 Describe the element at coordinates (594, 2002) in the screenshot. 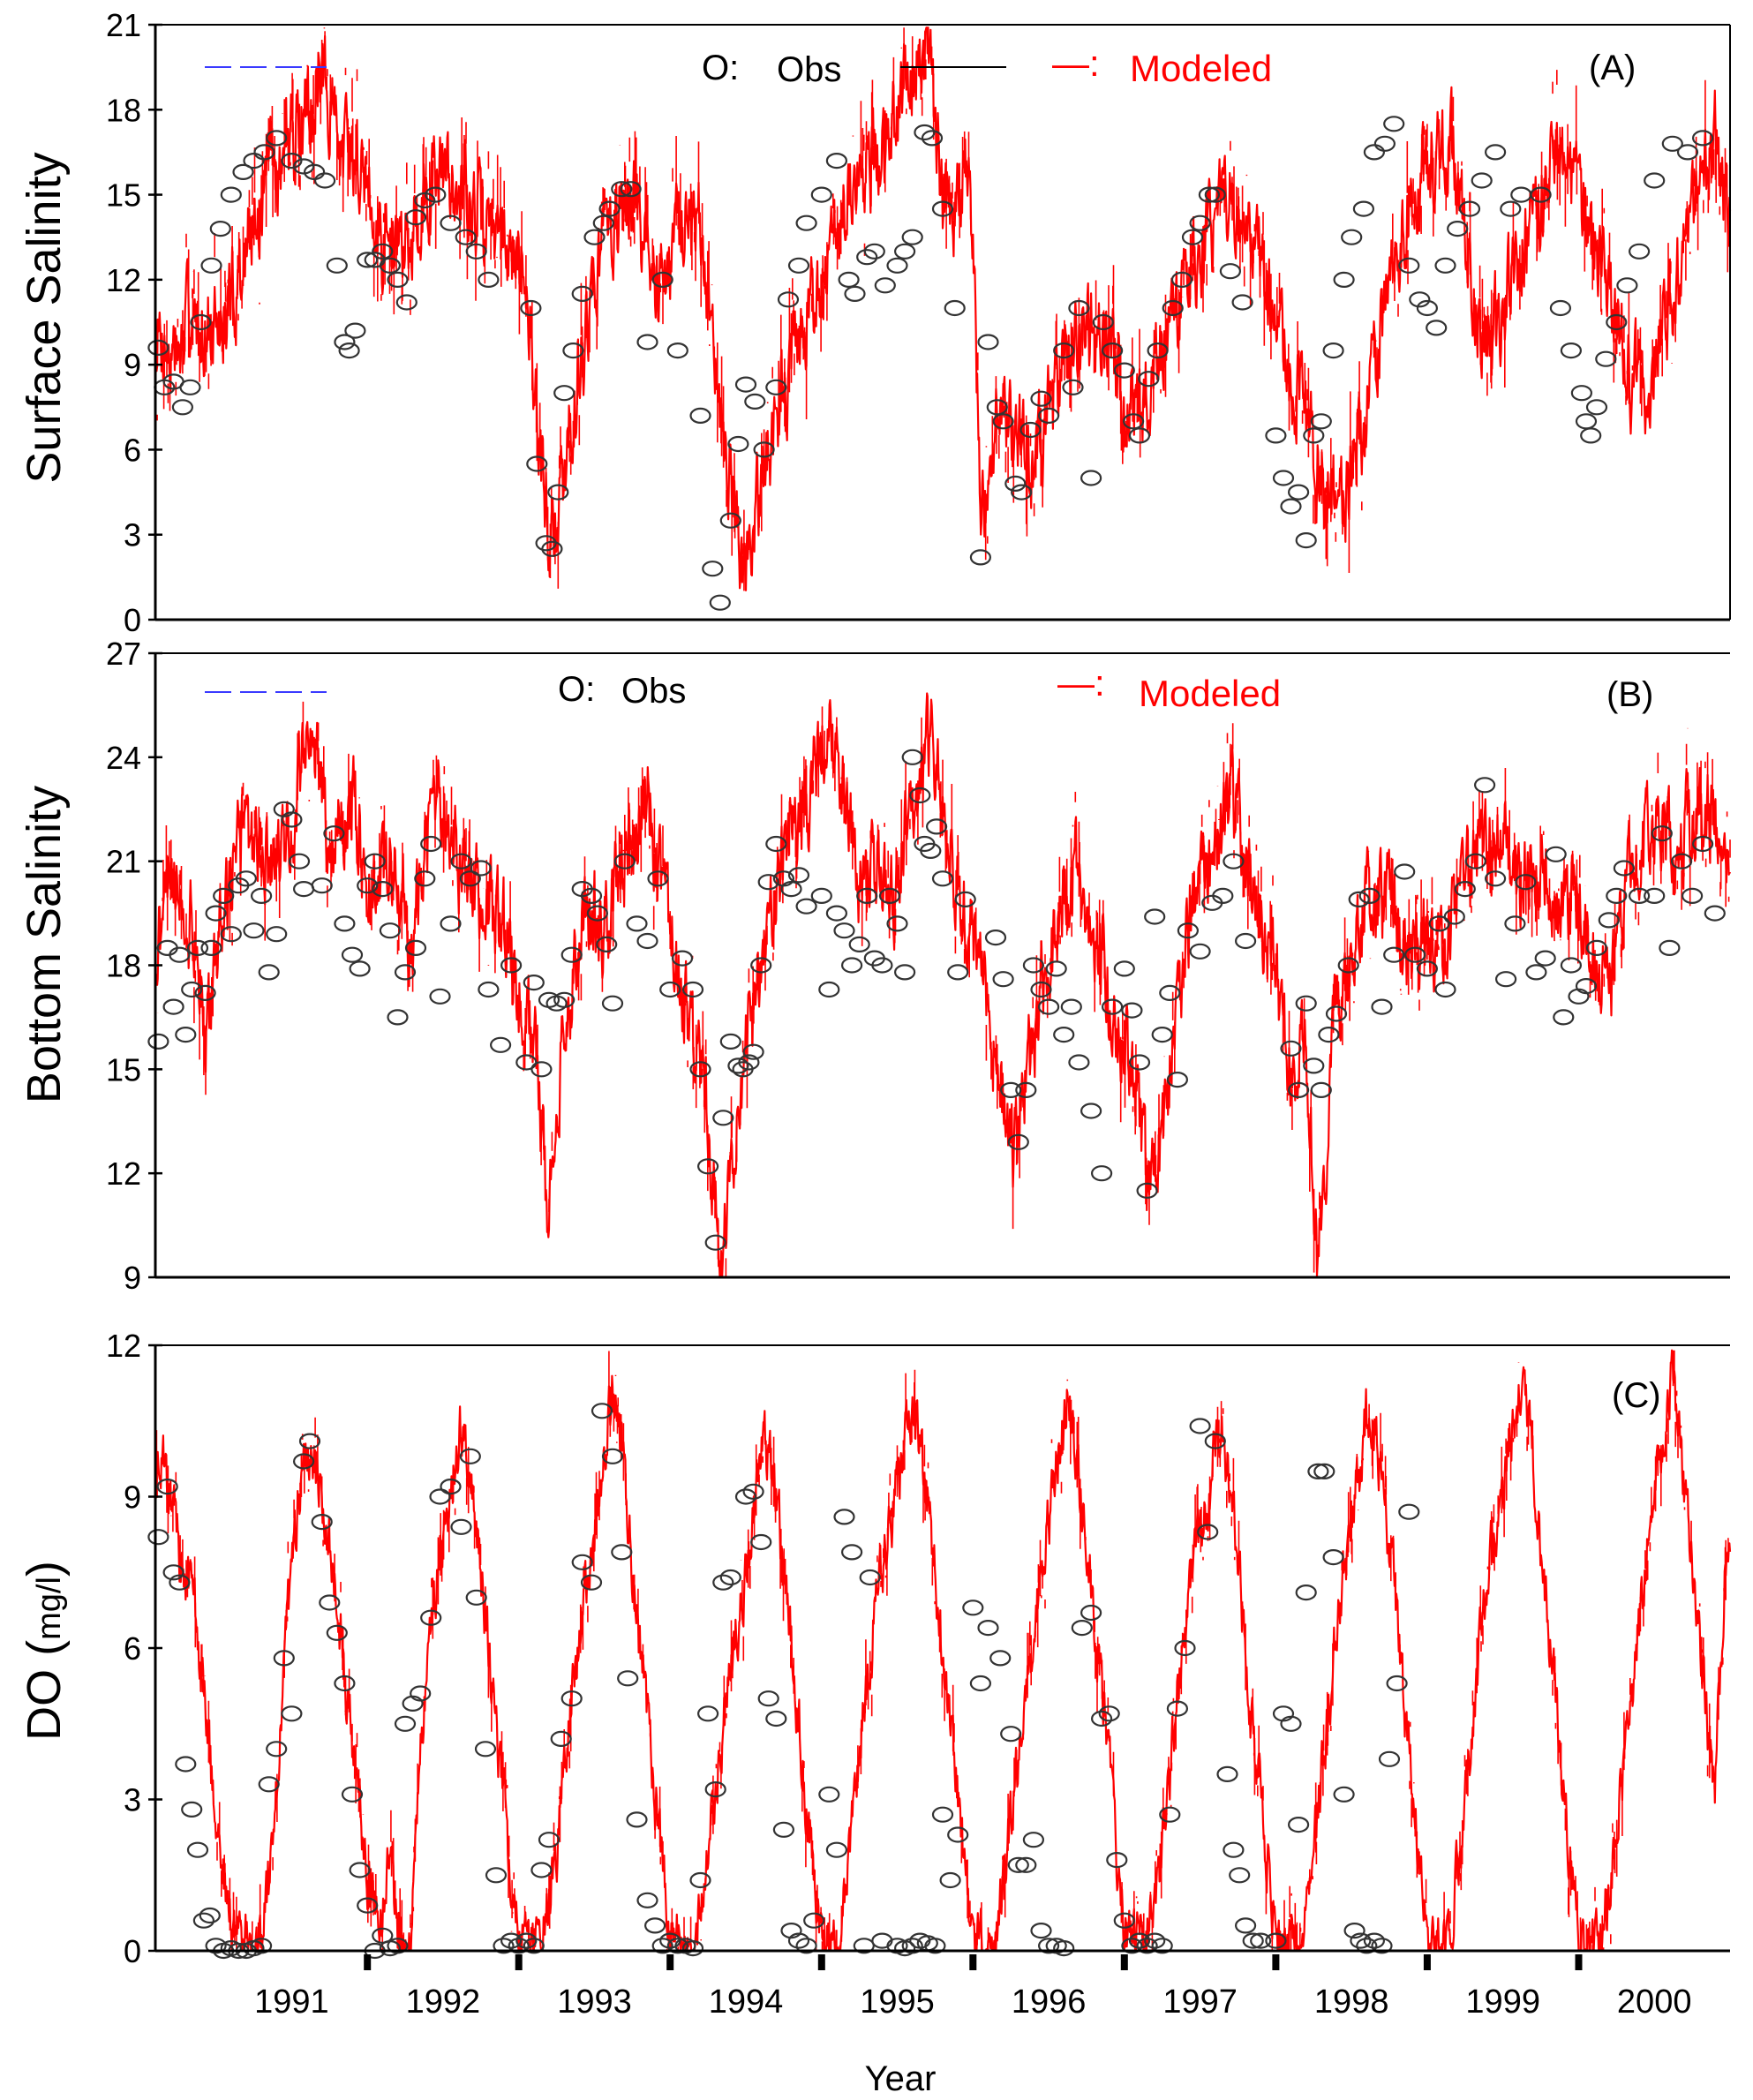

I see `year-label: 1993` at that location.